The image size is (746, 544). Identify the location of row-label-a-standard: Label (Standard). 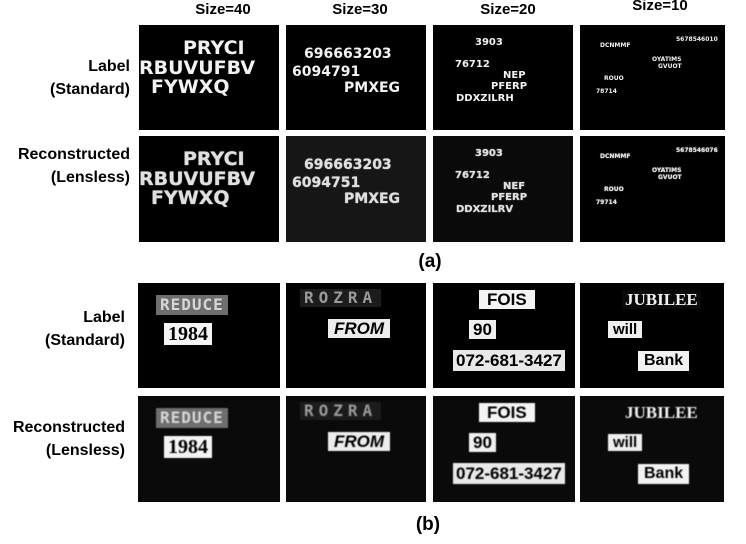
(90, 78).